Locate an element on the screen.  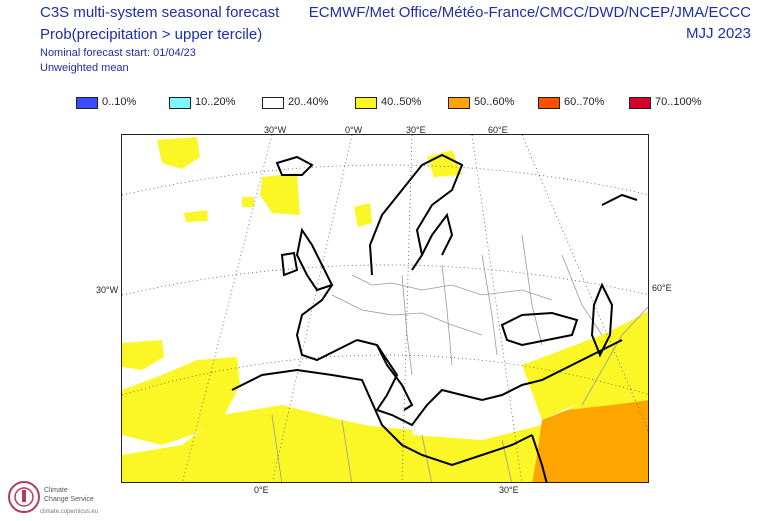
coast-iceland is located at coordinates (294, 165).